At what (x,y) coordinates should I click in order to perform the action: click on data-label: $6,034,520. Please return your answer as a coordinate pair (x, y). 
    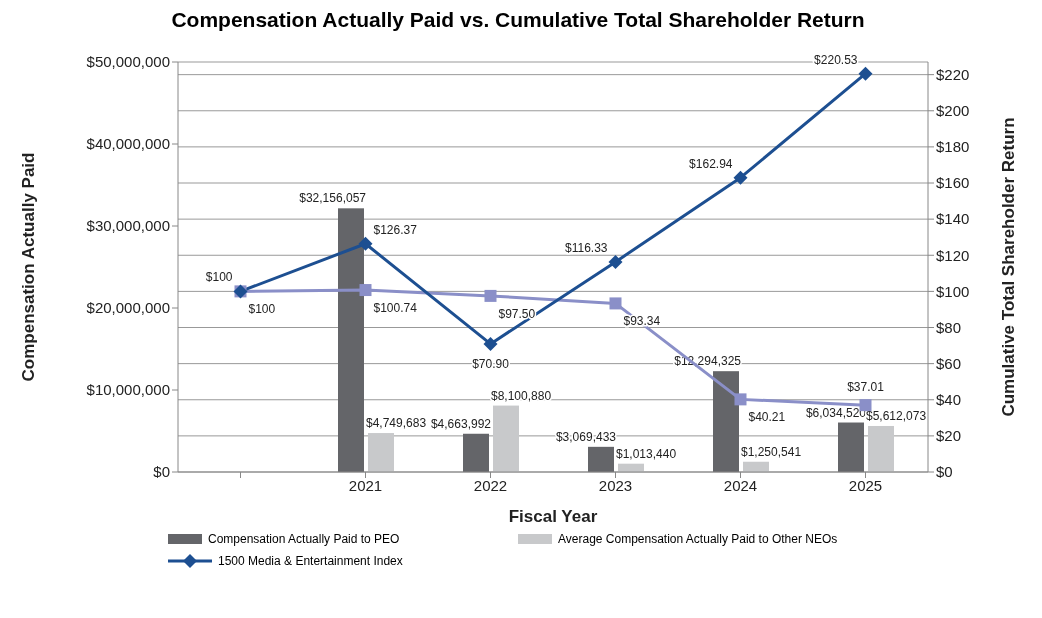
    Looking at the image, I should click on (836, 412).